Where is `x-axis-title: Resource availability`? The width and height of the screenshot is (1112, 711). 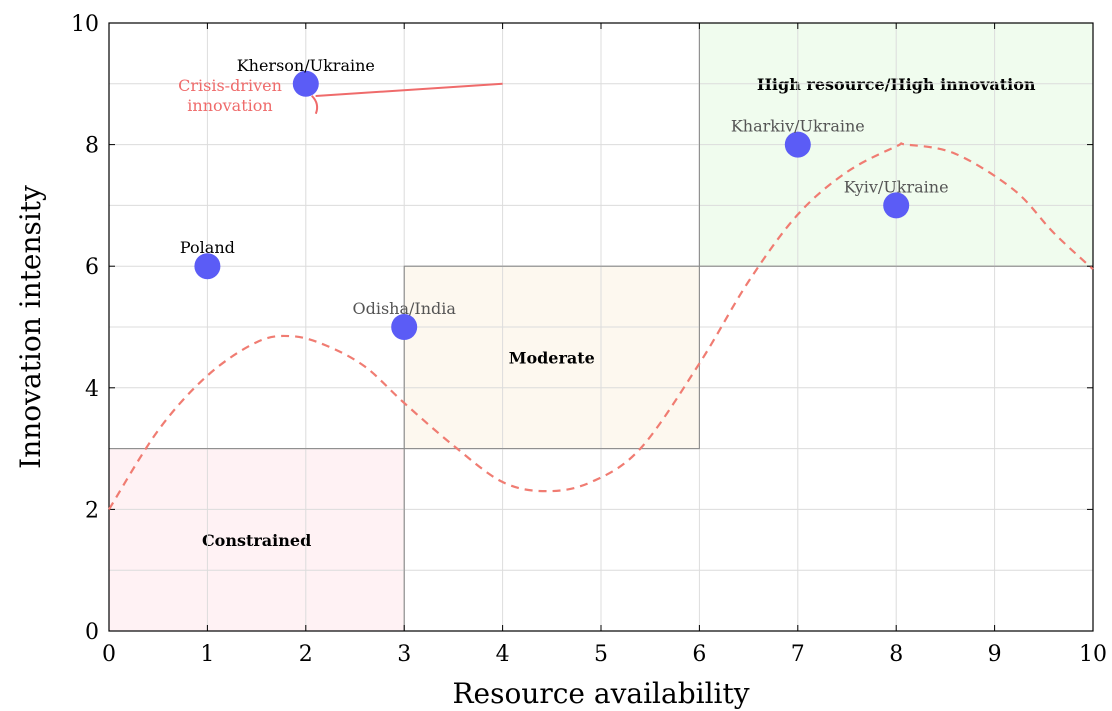
x-axis-title: Resource availability is located at coordinates (600, 693).